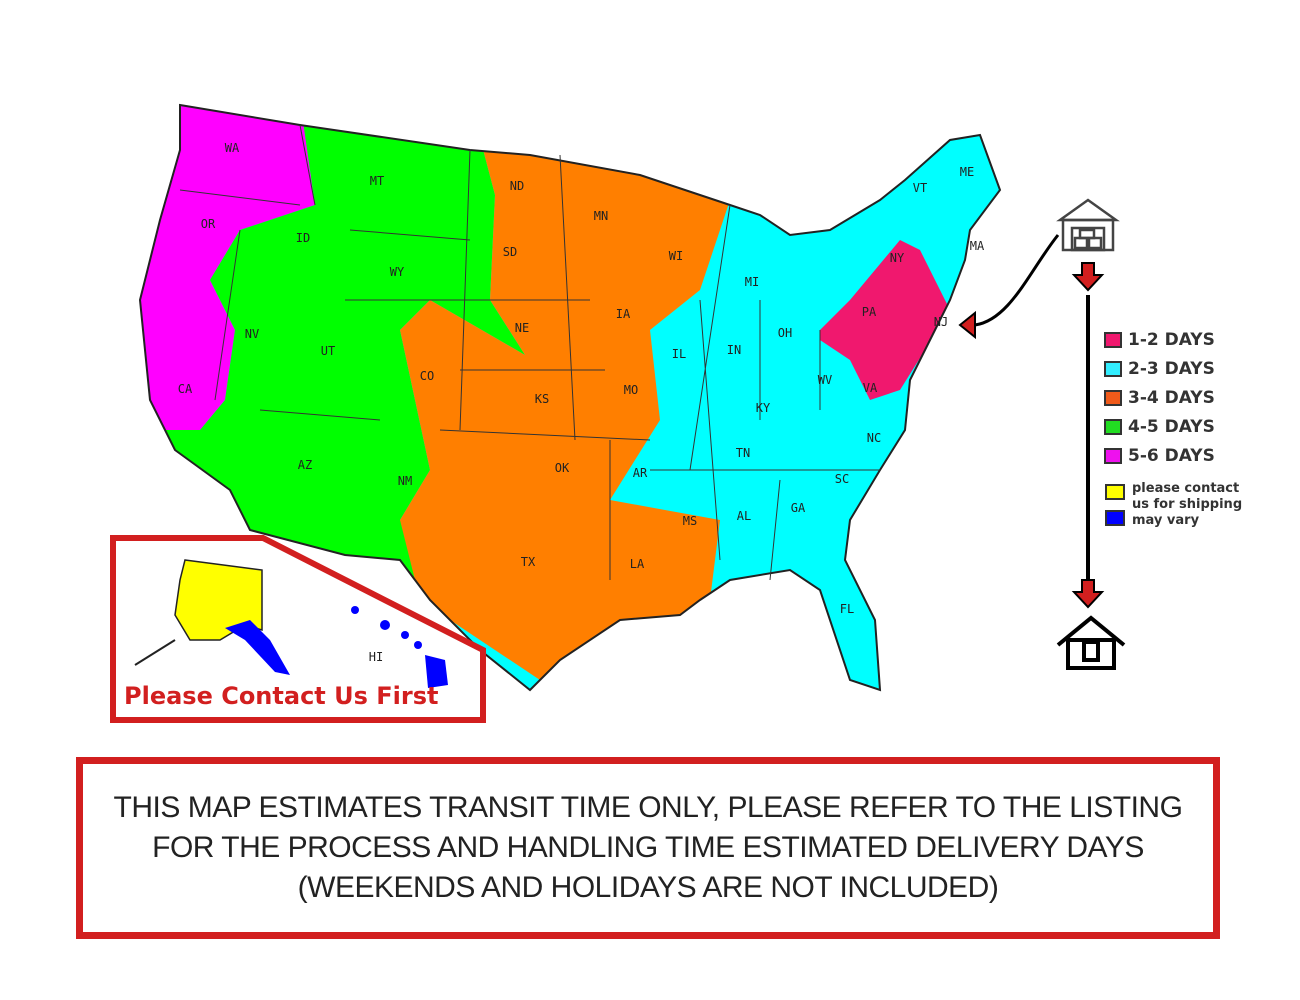 The image size is (1300, 1000). I want to click on state-label-ok: OK, so click(562, 468).